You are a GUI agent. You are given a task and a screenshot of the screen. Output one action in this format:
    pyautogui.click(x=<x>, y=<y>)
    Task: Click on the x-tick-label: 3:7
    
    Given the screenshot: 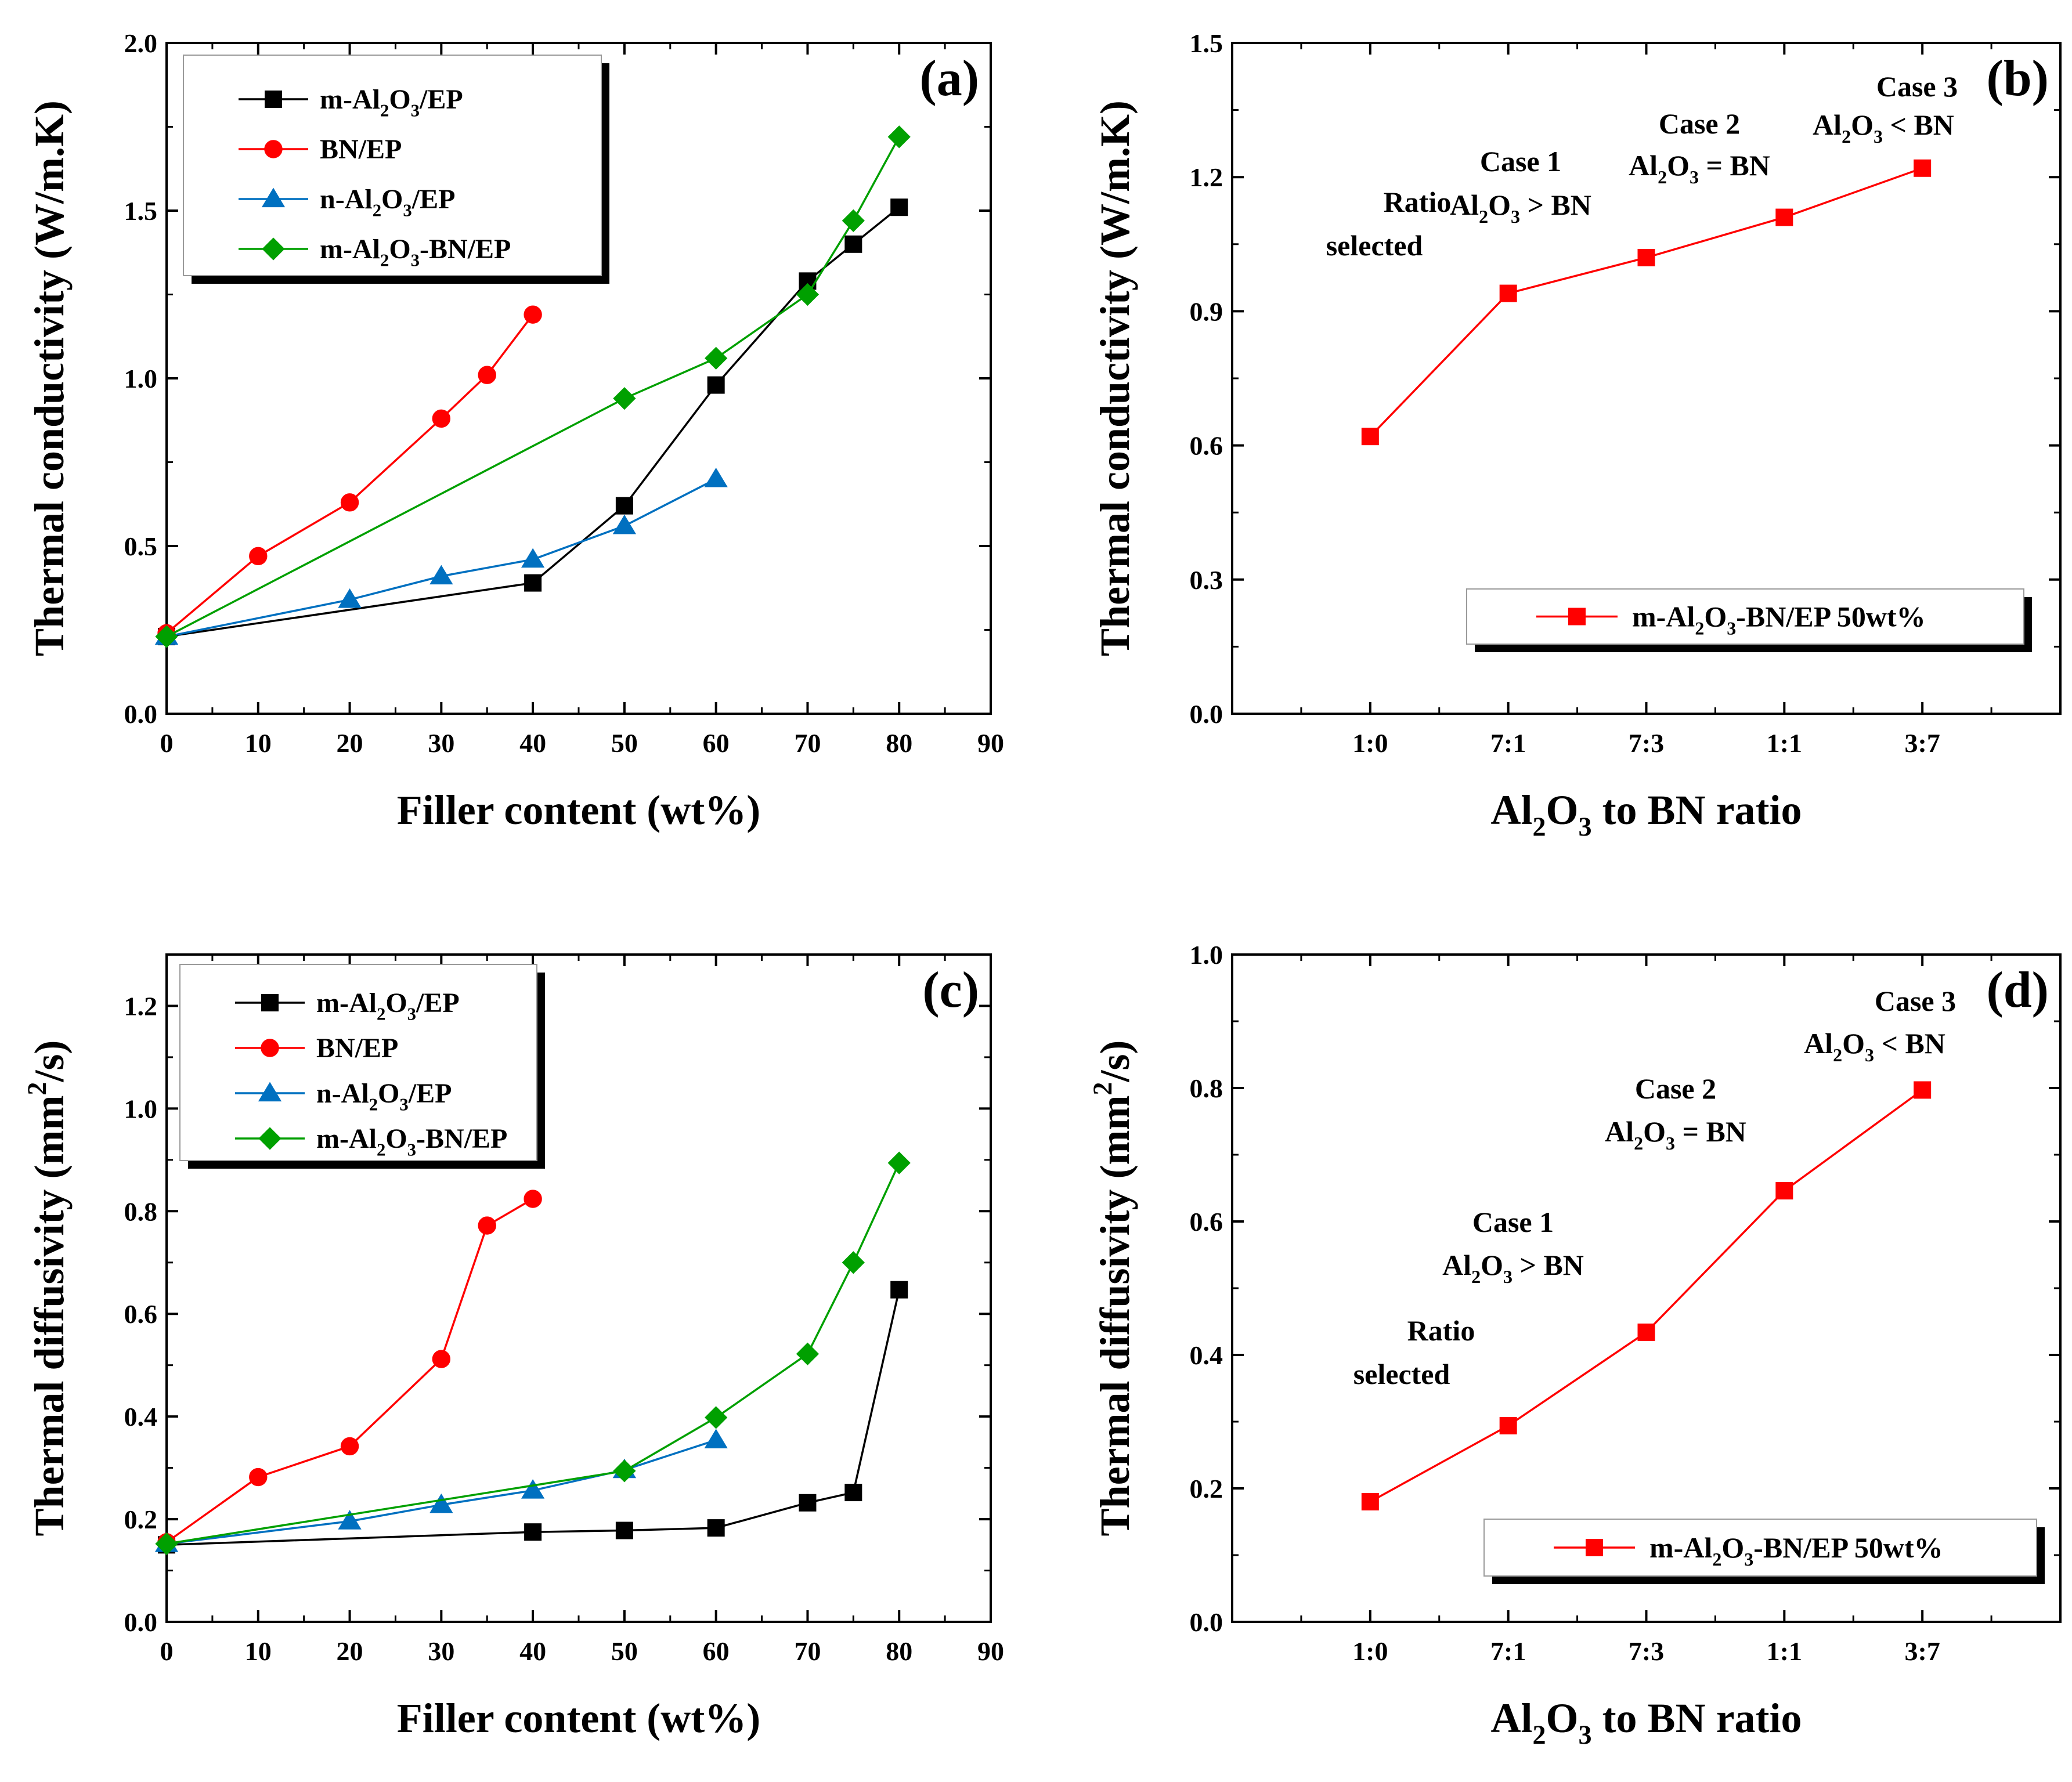 What is the action you would take?
    pyautogui.click(x=1923, y=743)
    